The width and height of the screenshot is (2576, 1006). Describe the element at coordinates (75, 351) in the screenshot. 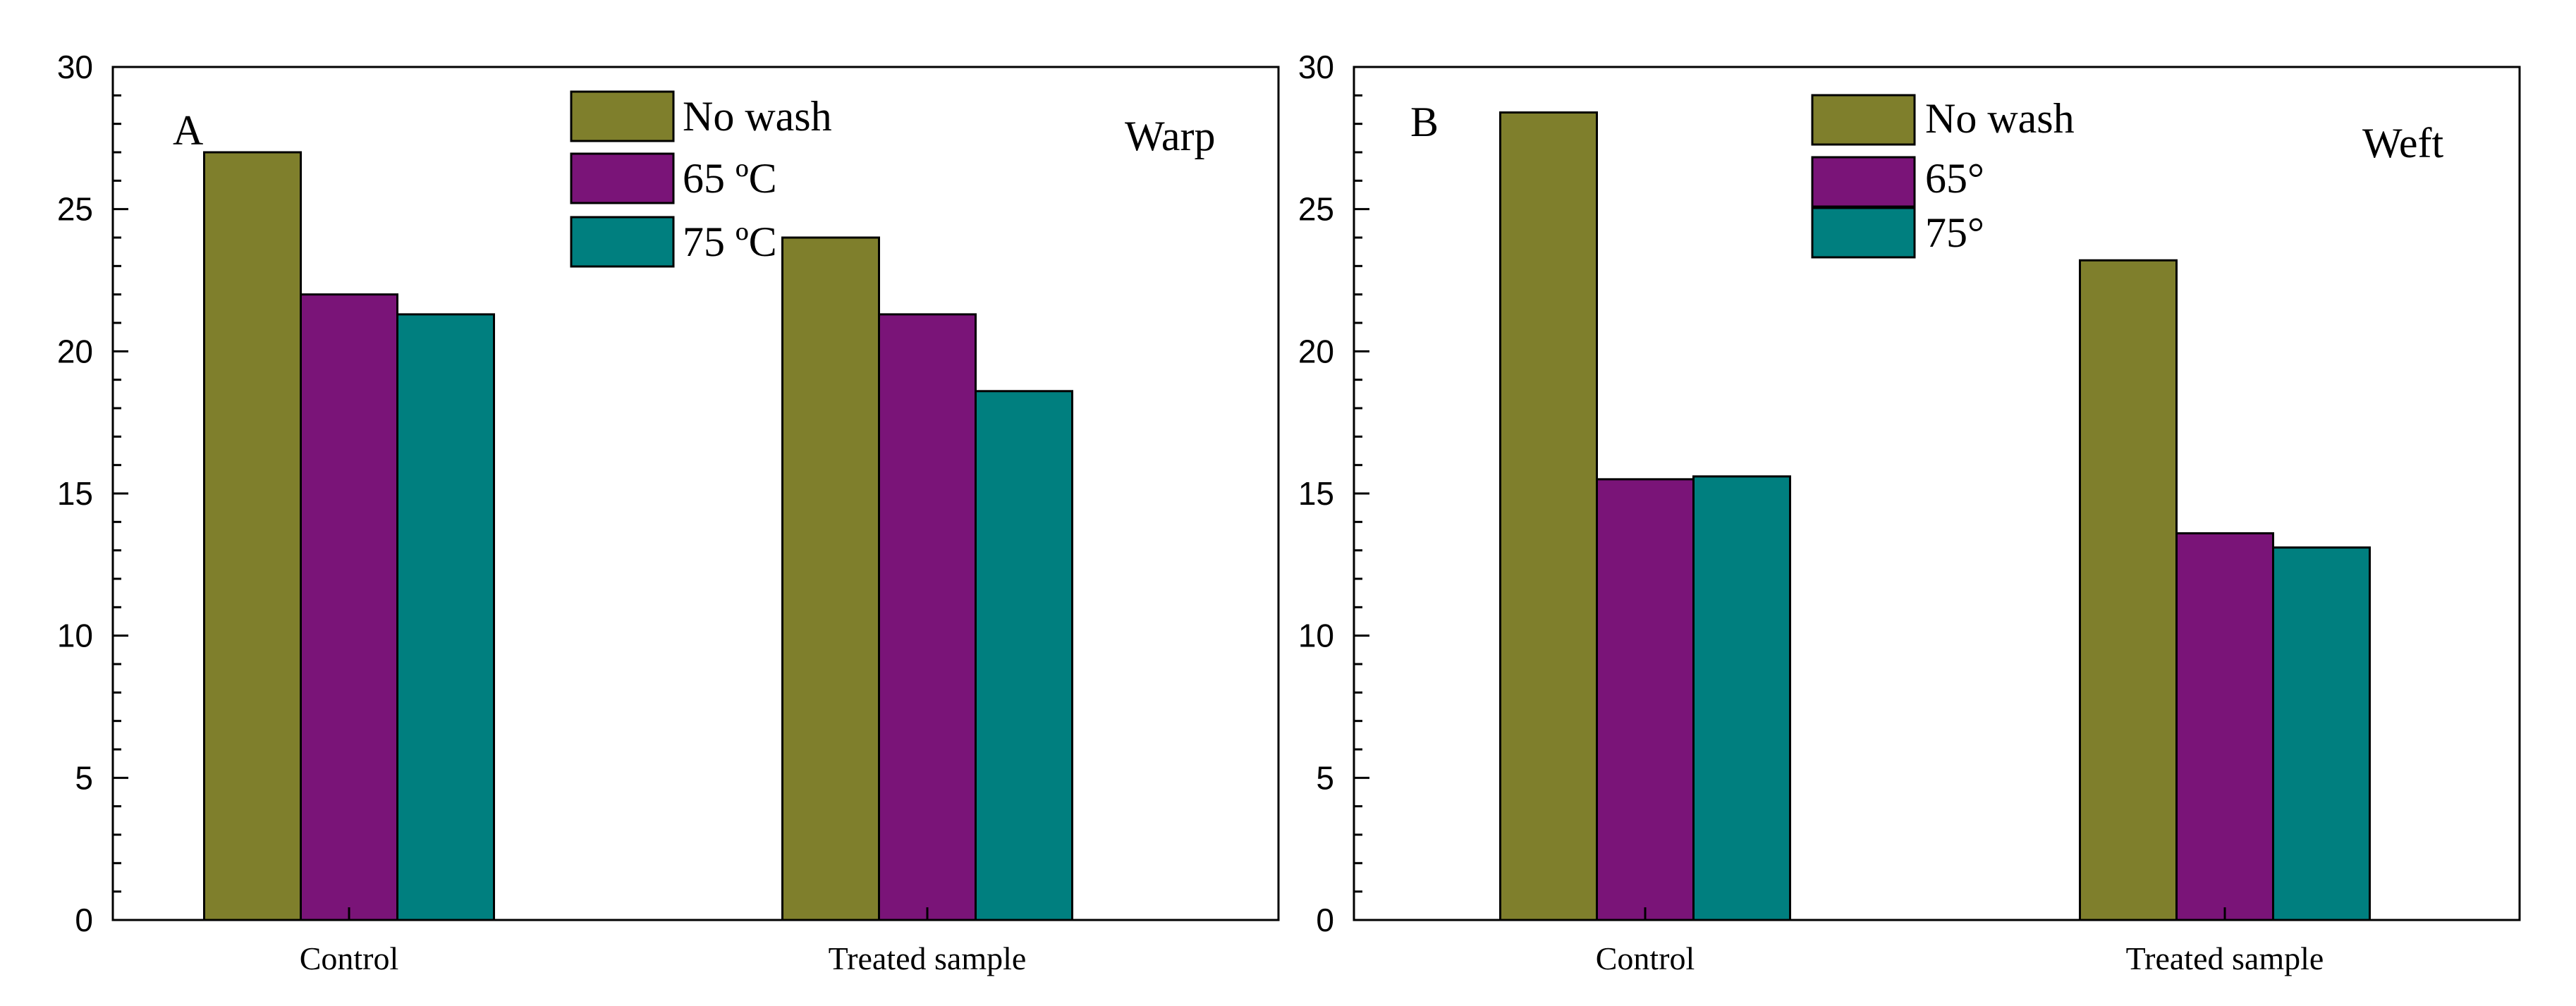

I see `panel-a-ytick-label-20: 20` at that location.